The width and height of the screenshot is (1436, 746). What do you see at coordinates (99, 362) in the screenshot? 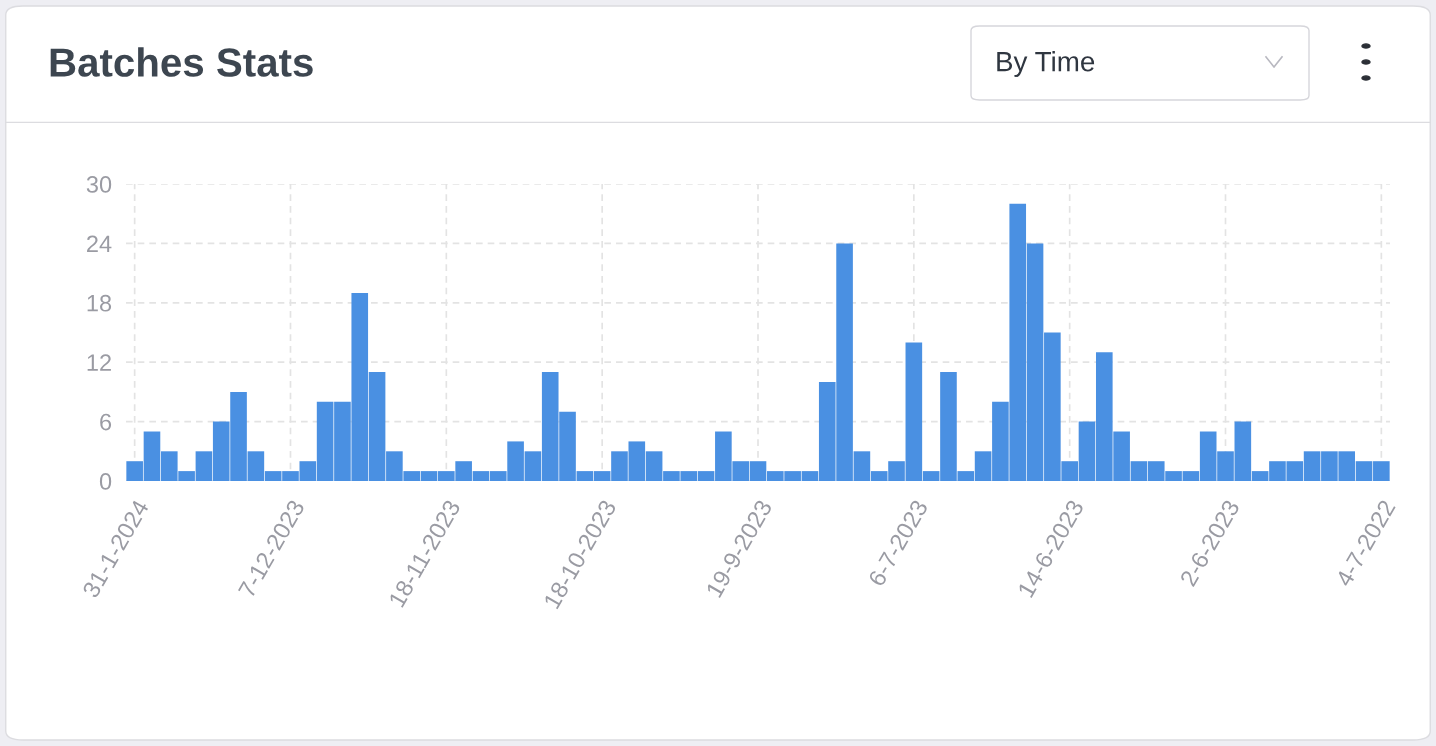
I see `y-tick-label: 12` at bounding box center [99, 362].